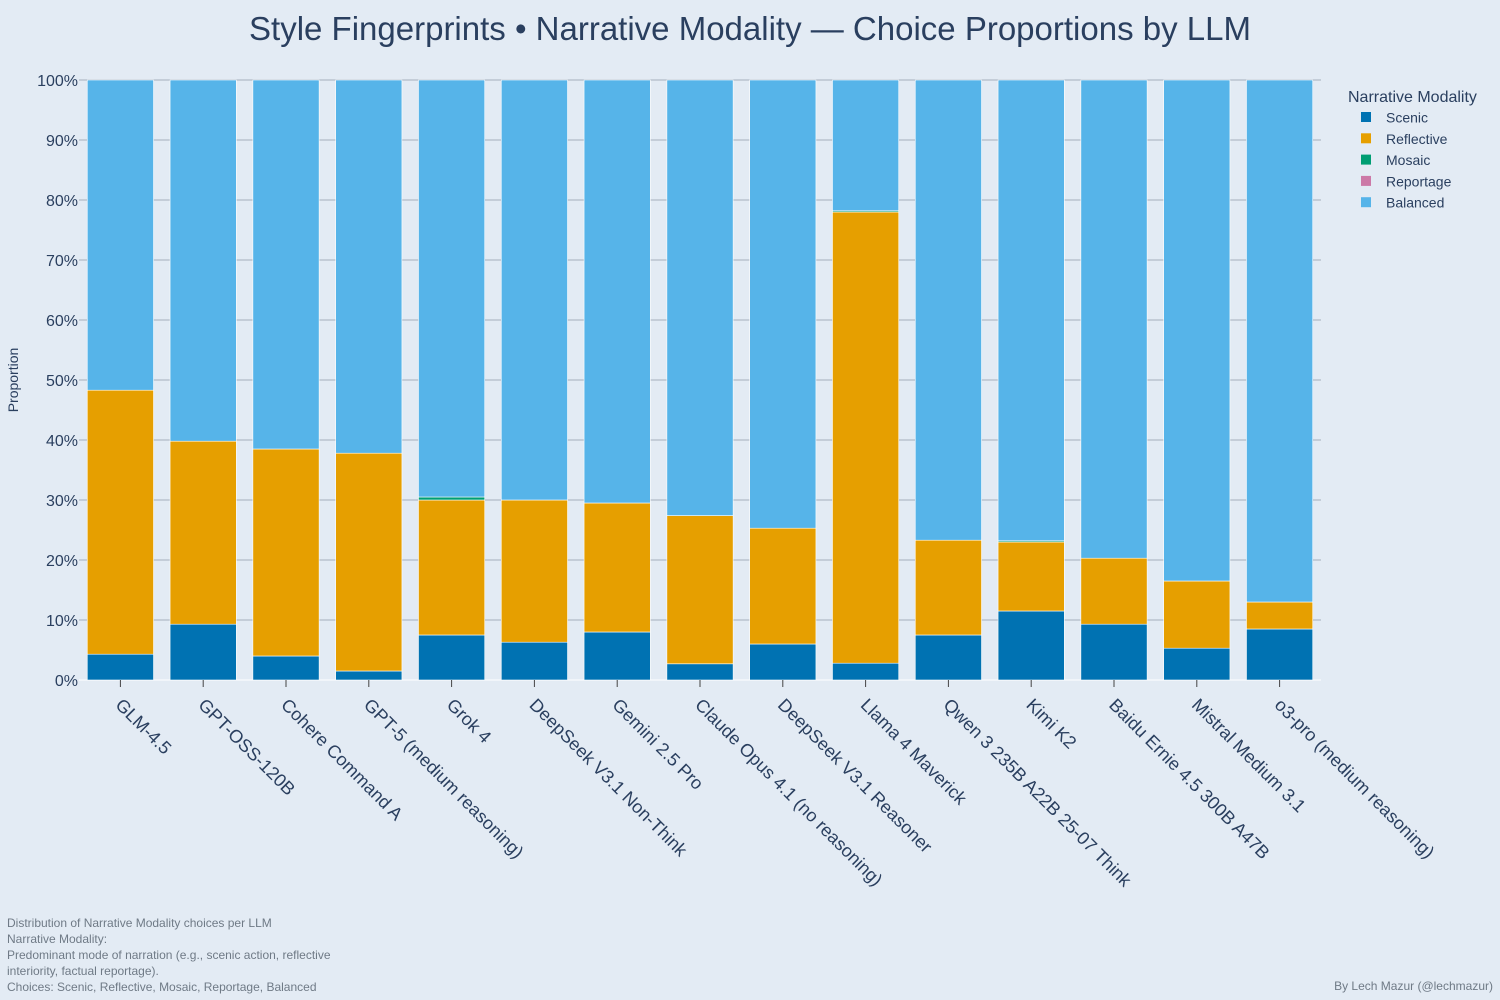 Image resolution: width=1500 pixels, height=1000 pixels. I want to click on legend-item-scenic: Scenic, so click(1407, 118).